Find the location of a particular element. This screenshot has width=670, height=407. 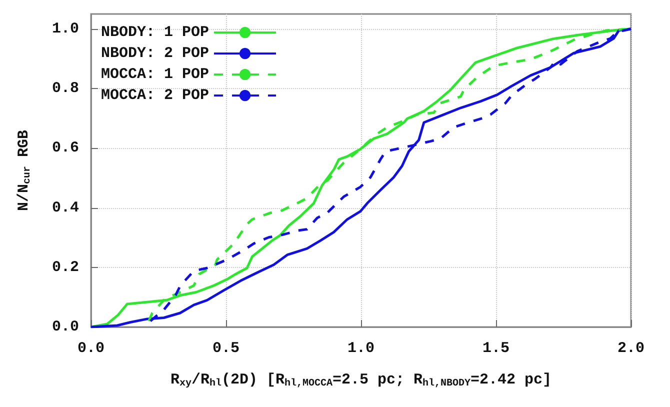

x-tick-label: 1.5 is located at coordinates (496, 348).